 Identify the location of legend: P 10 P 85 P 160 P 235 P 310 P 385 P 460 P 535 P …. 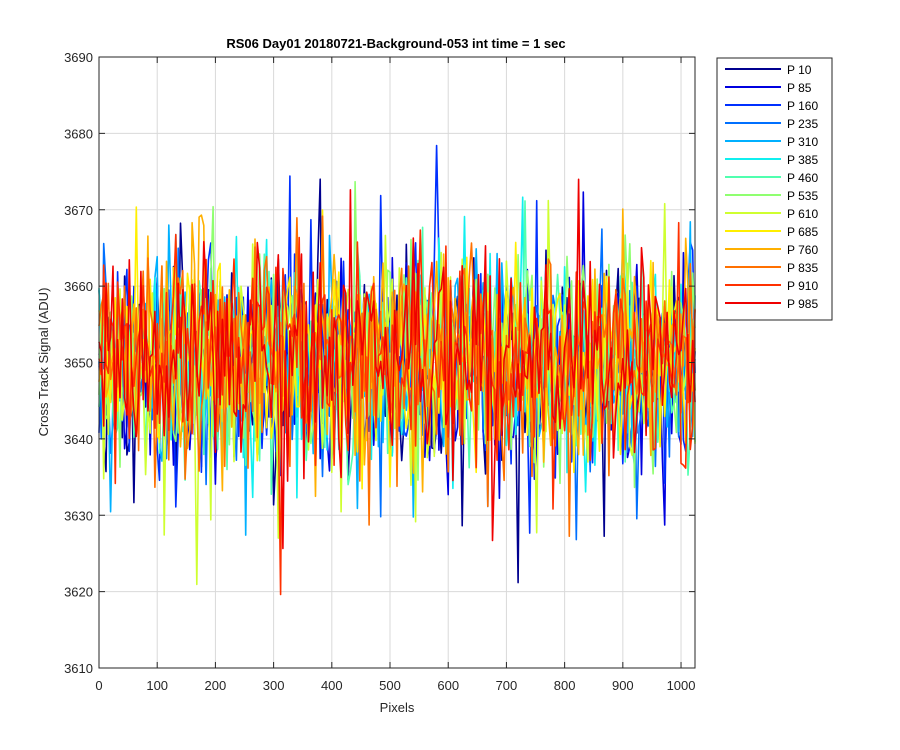
(774, 189).